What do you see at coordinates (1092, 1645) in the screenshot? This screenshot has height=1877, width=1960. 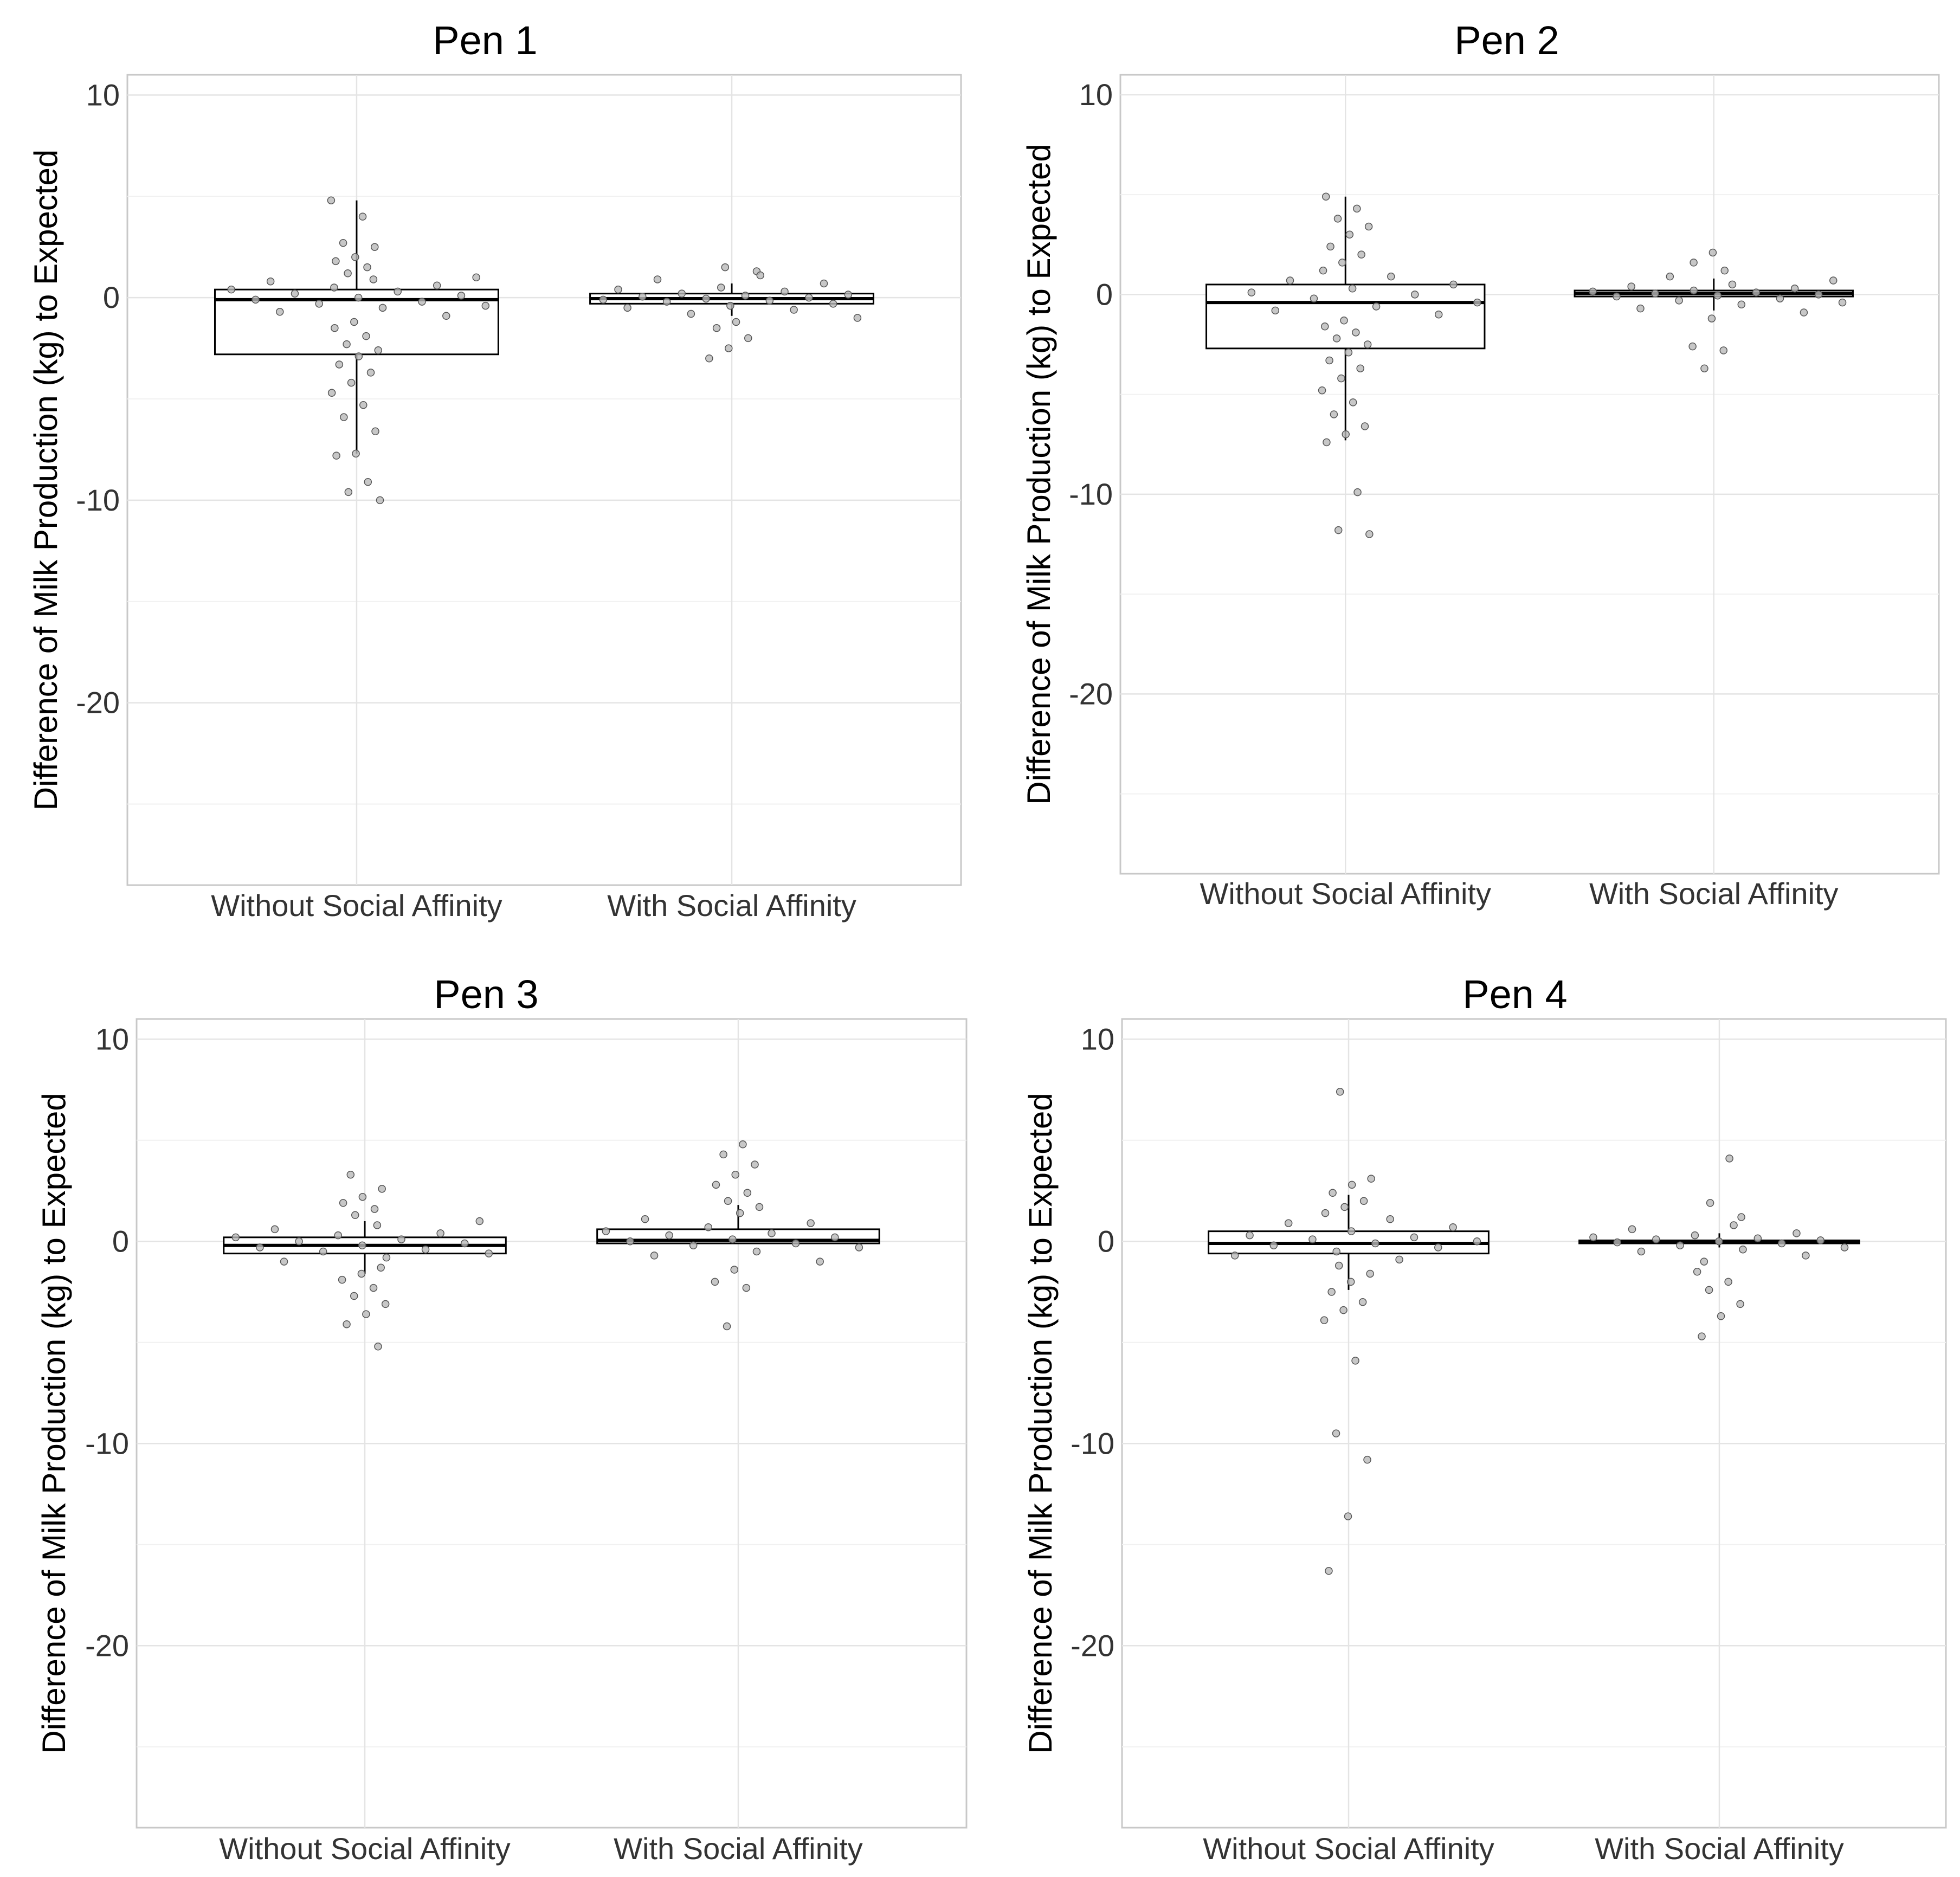 I see `y-tick-label: -20` at bounding box center [1092, 1645].